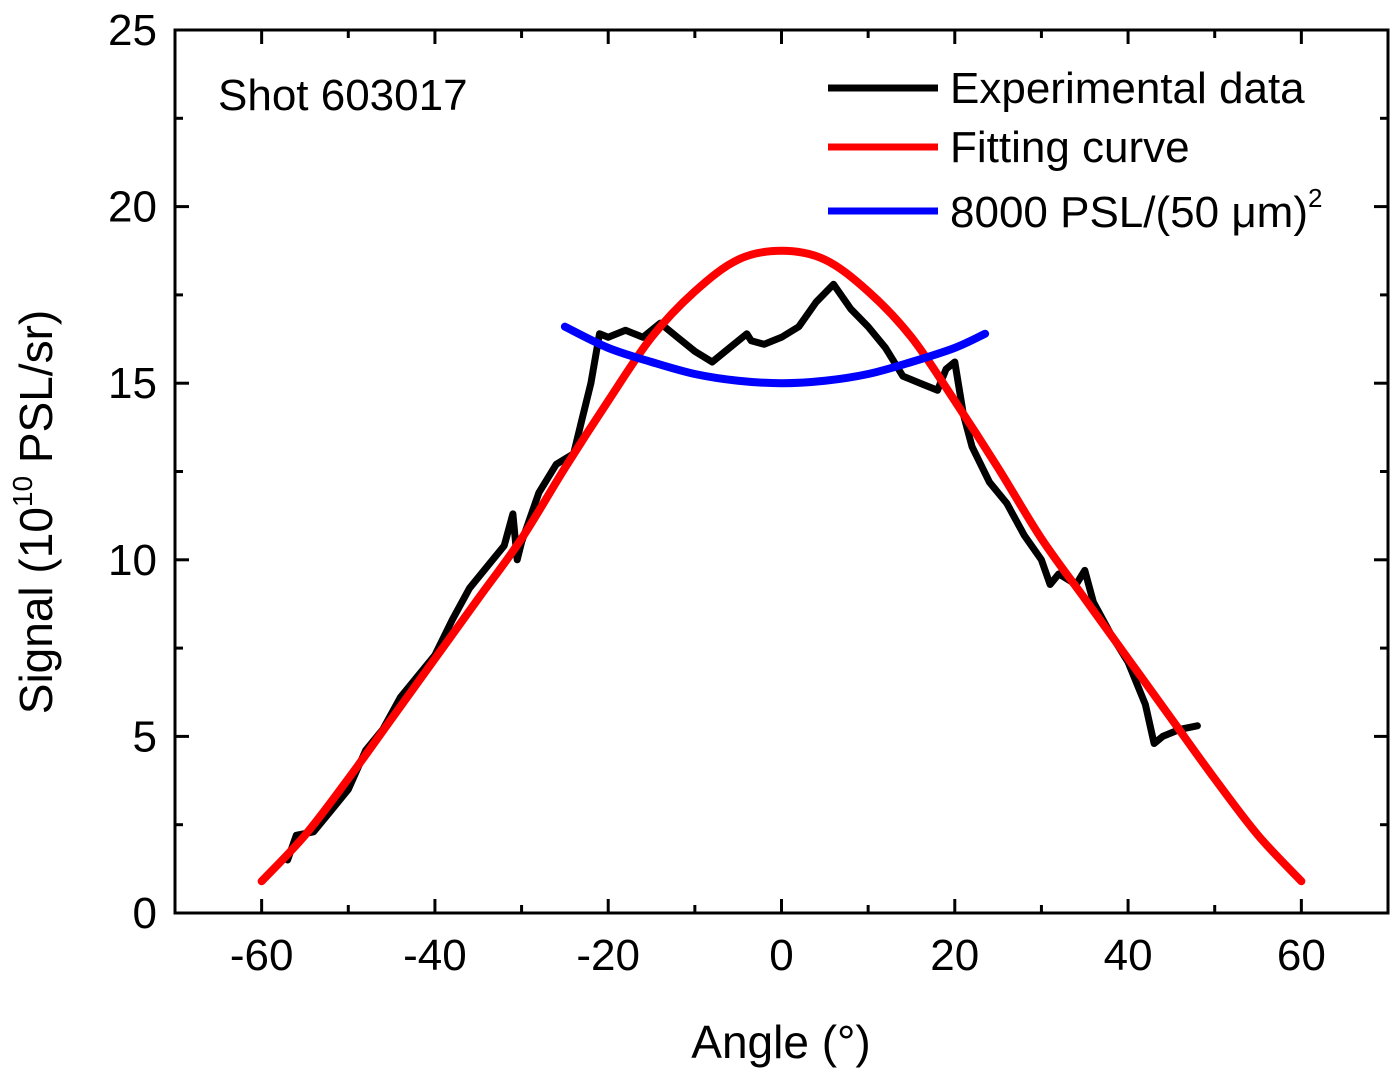 The height and width of the screenshot is (1075, 1400). I want to click on y-tick-label: 10, so click(132, 560).